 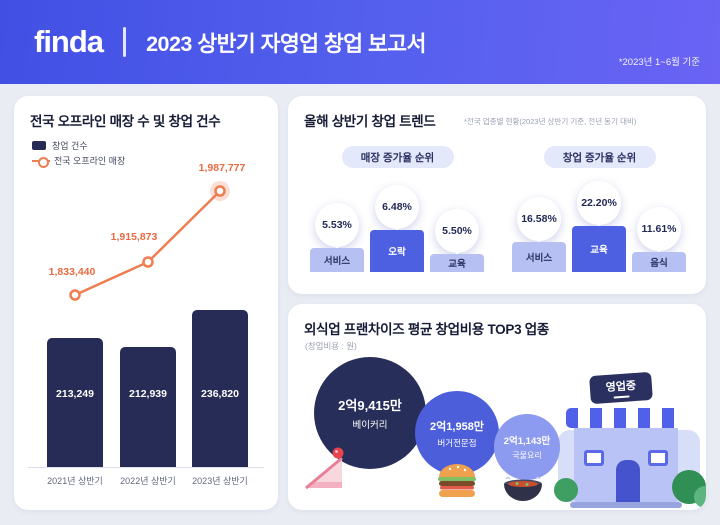 I want to click on cost-circle-burger: 2억1,958만 버거전문점, so click(x=457, y=433).